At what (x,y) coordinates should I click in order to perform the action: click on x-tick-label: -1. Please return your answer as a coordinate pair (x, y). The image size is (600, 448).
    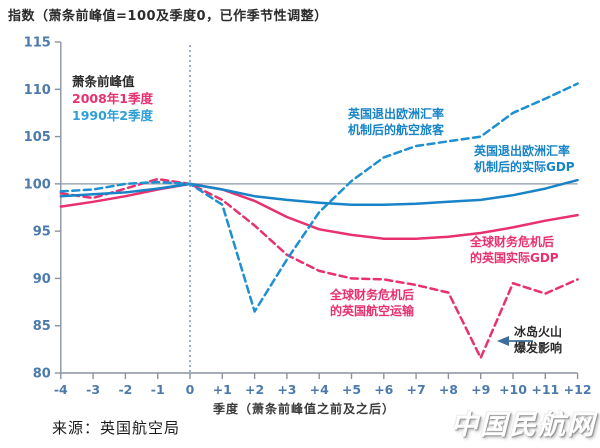
    Looking at the image, I should click on (158, 389).